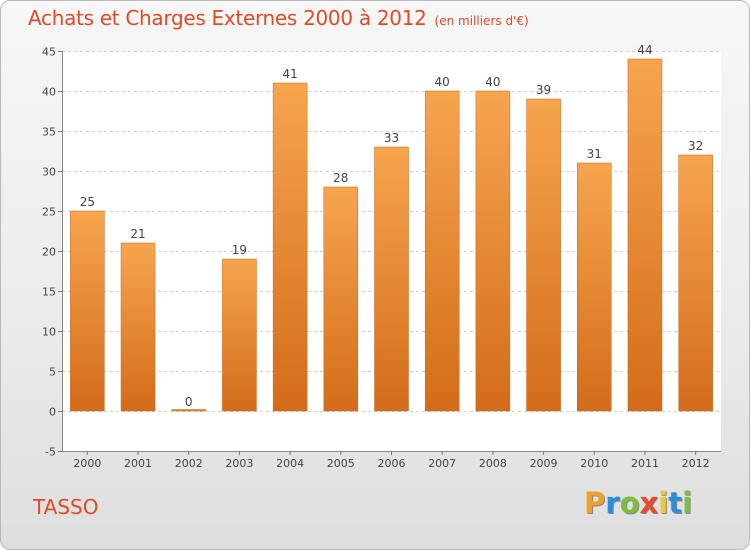  Describe the element at coordinates (629, 503) in the screenshot. I see `logo-letter: o` at that location.